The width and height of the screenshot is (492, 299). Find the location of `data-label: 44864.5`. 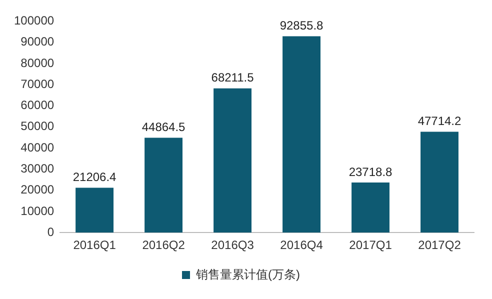

data-label: 44864.5 is located at coordinates (164, 127).